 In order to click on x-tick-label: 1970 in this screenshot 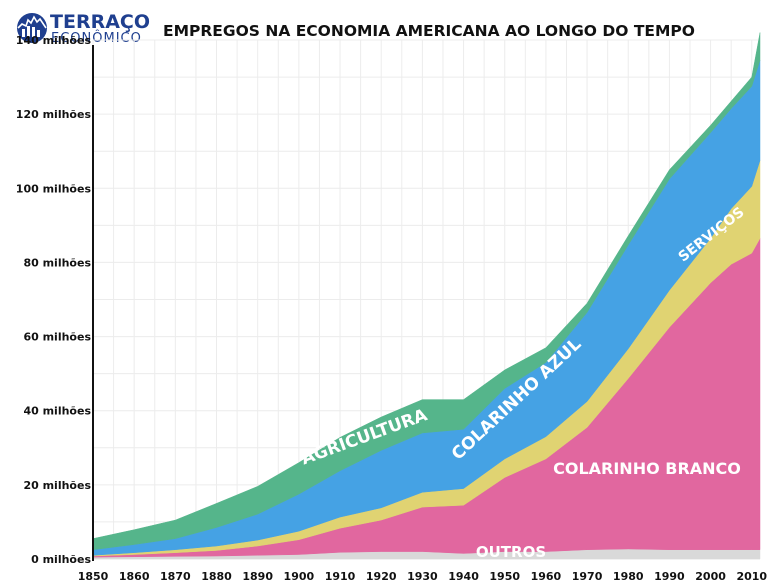, I will do `click(587, 576)`.